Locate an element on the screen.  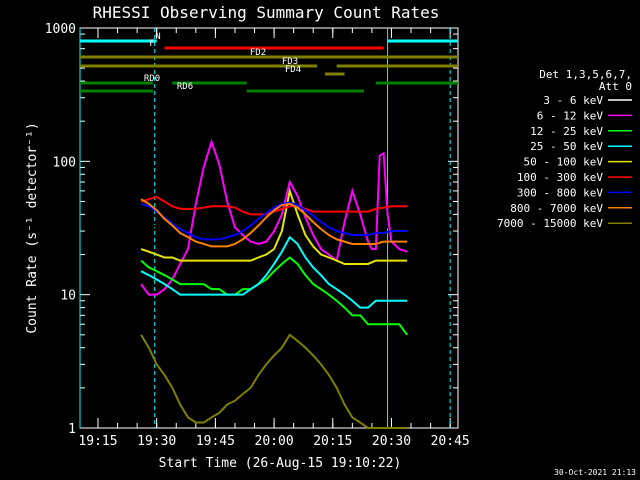
legend-entry-label: 300 - 800 keV is located at coordinates (560, 192).